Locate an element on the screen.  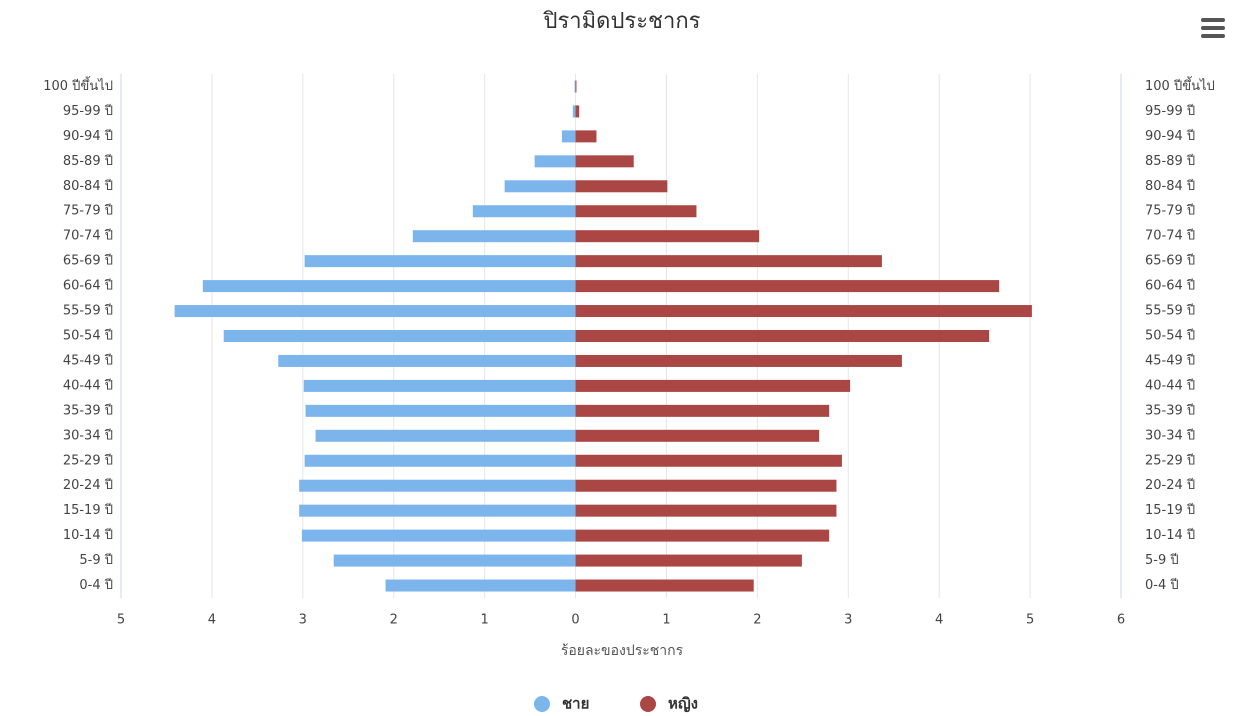
y2-tick-label: 90-94 ปี is located at coordinates (1170, 136).